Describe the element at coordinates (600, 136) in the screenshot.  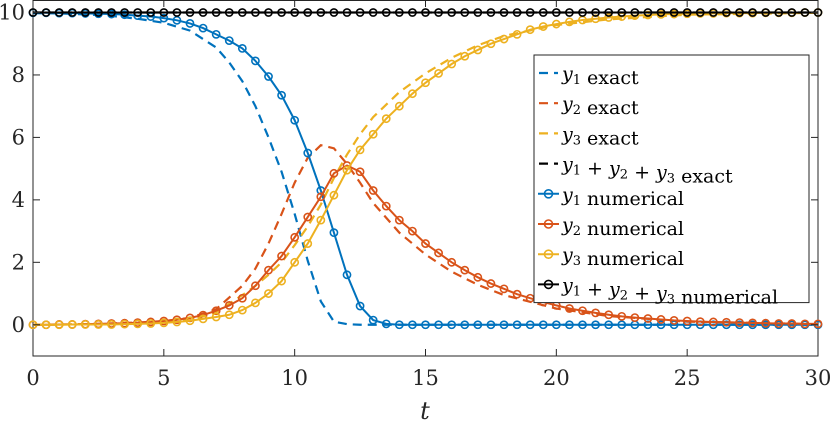
I see `legend-label: y3 exact` at that location.